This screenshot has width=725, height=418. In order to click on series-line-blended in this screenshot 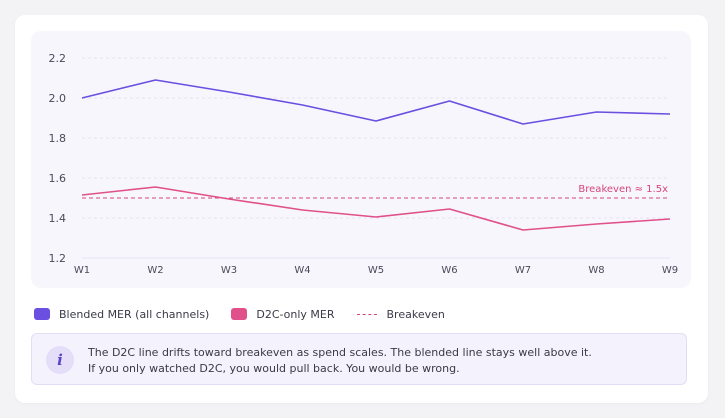, I will do `click(376, 102)`.